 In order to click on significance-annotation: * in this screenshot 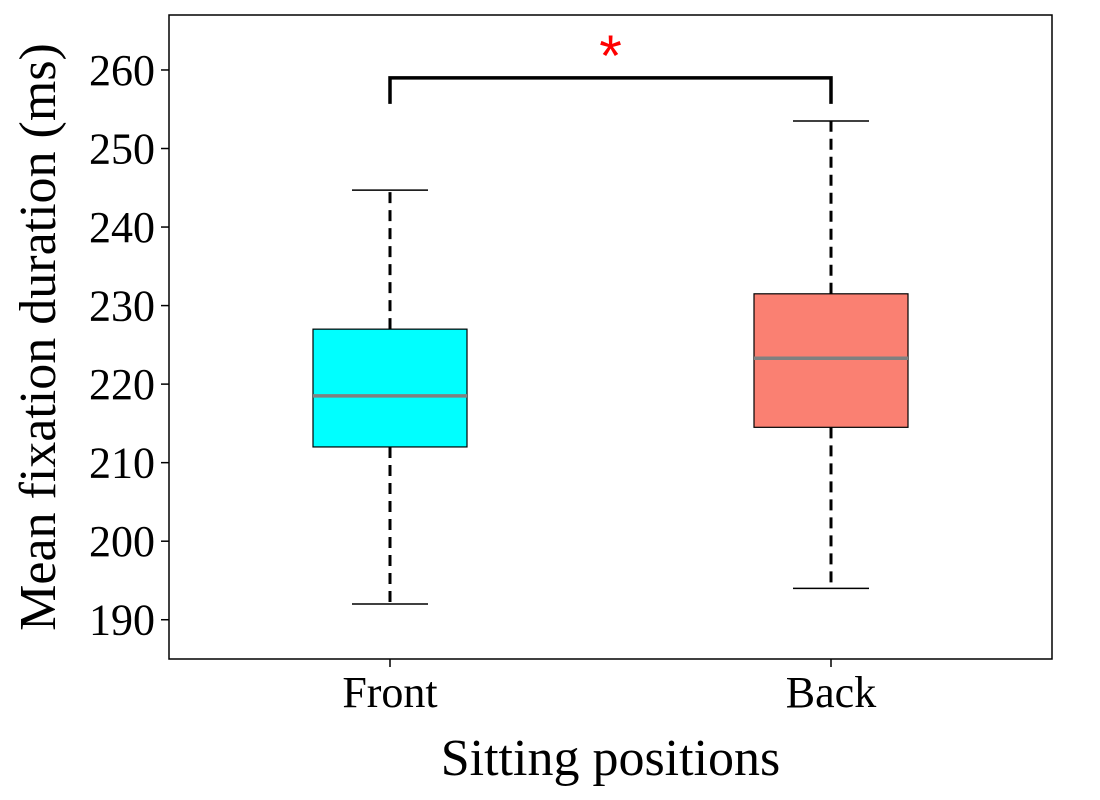, I will do `click(610, 64)`.